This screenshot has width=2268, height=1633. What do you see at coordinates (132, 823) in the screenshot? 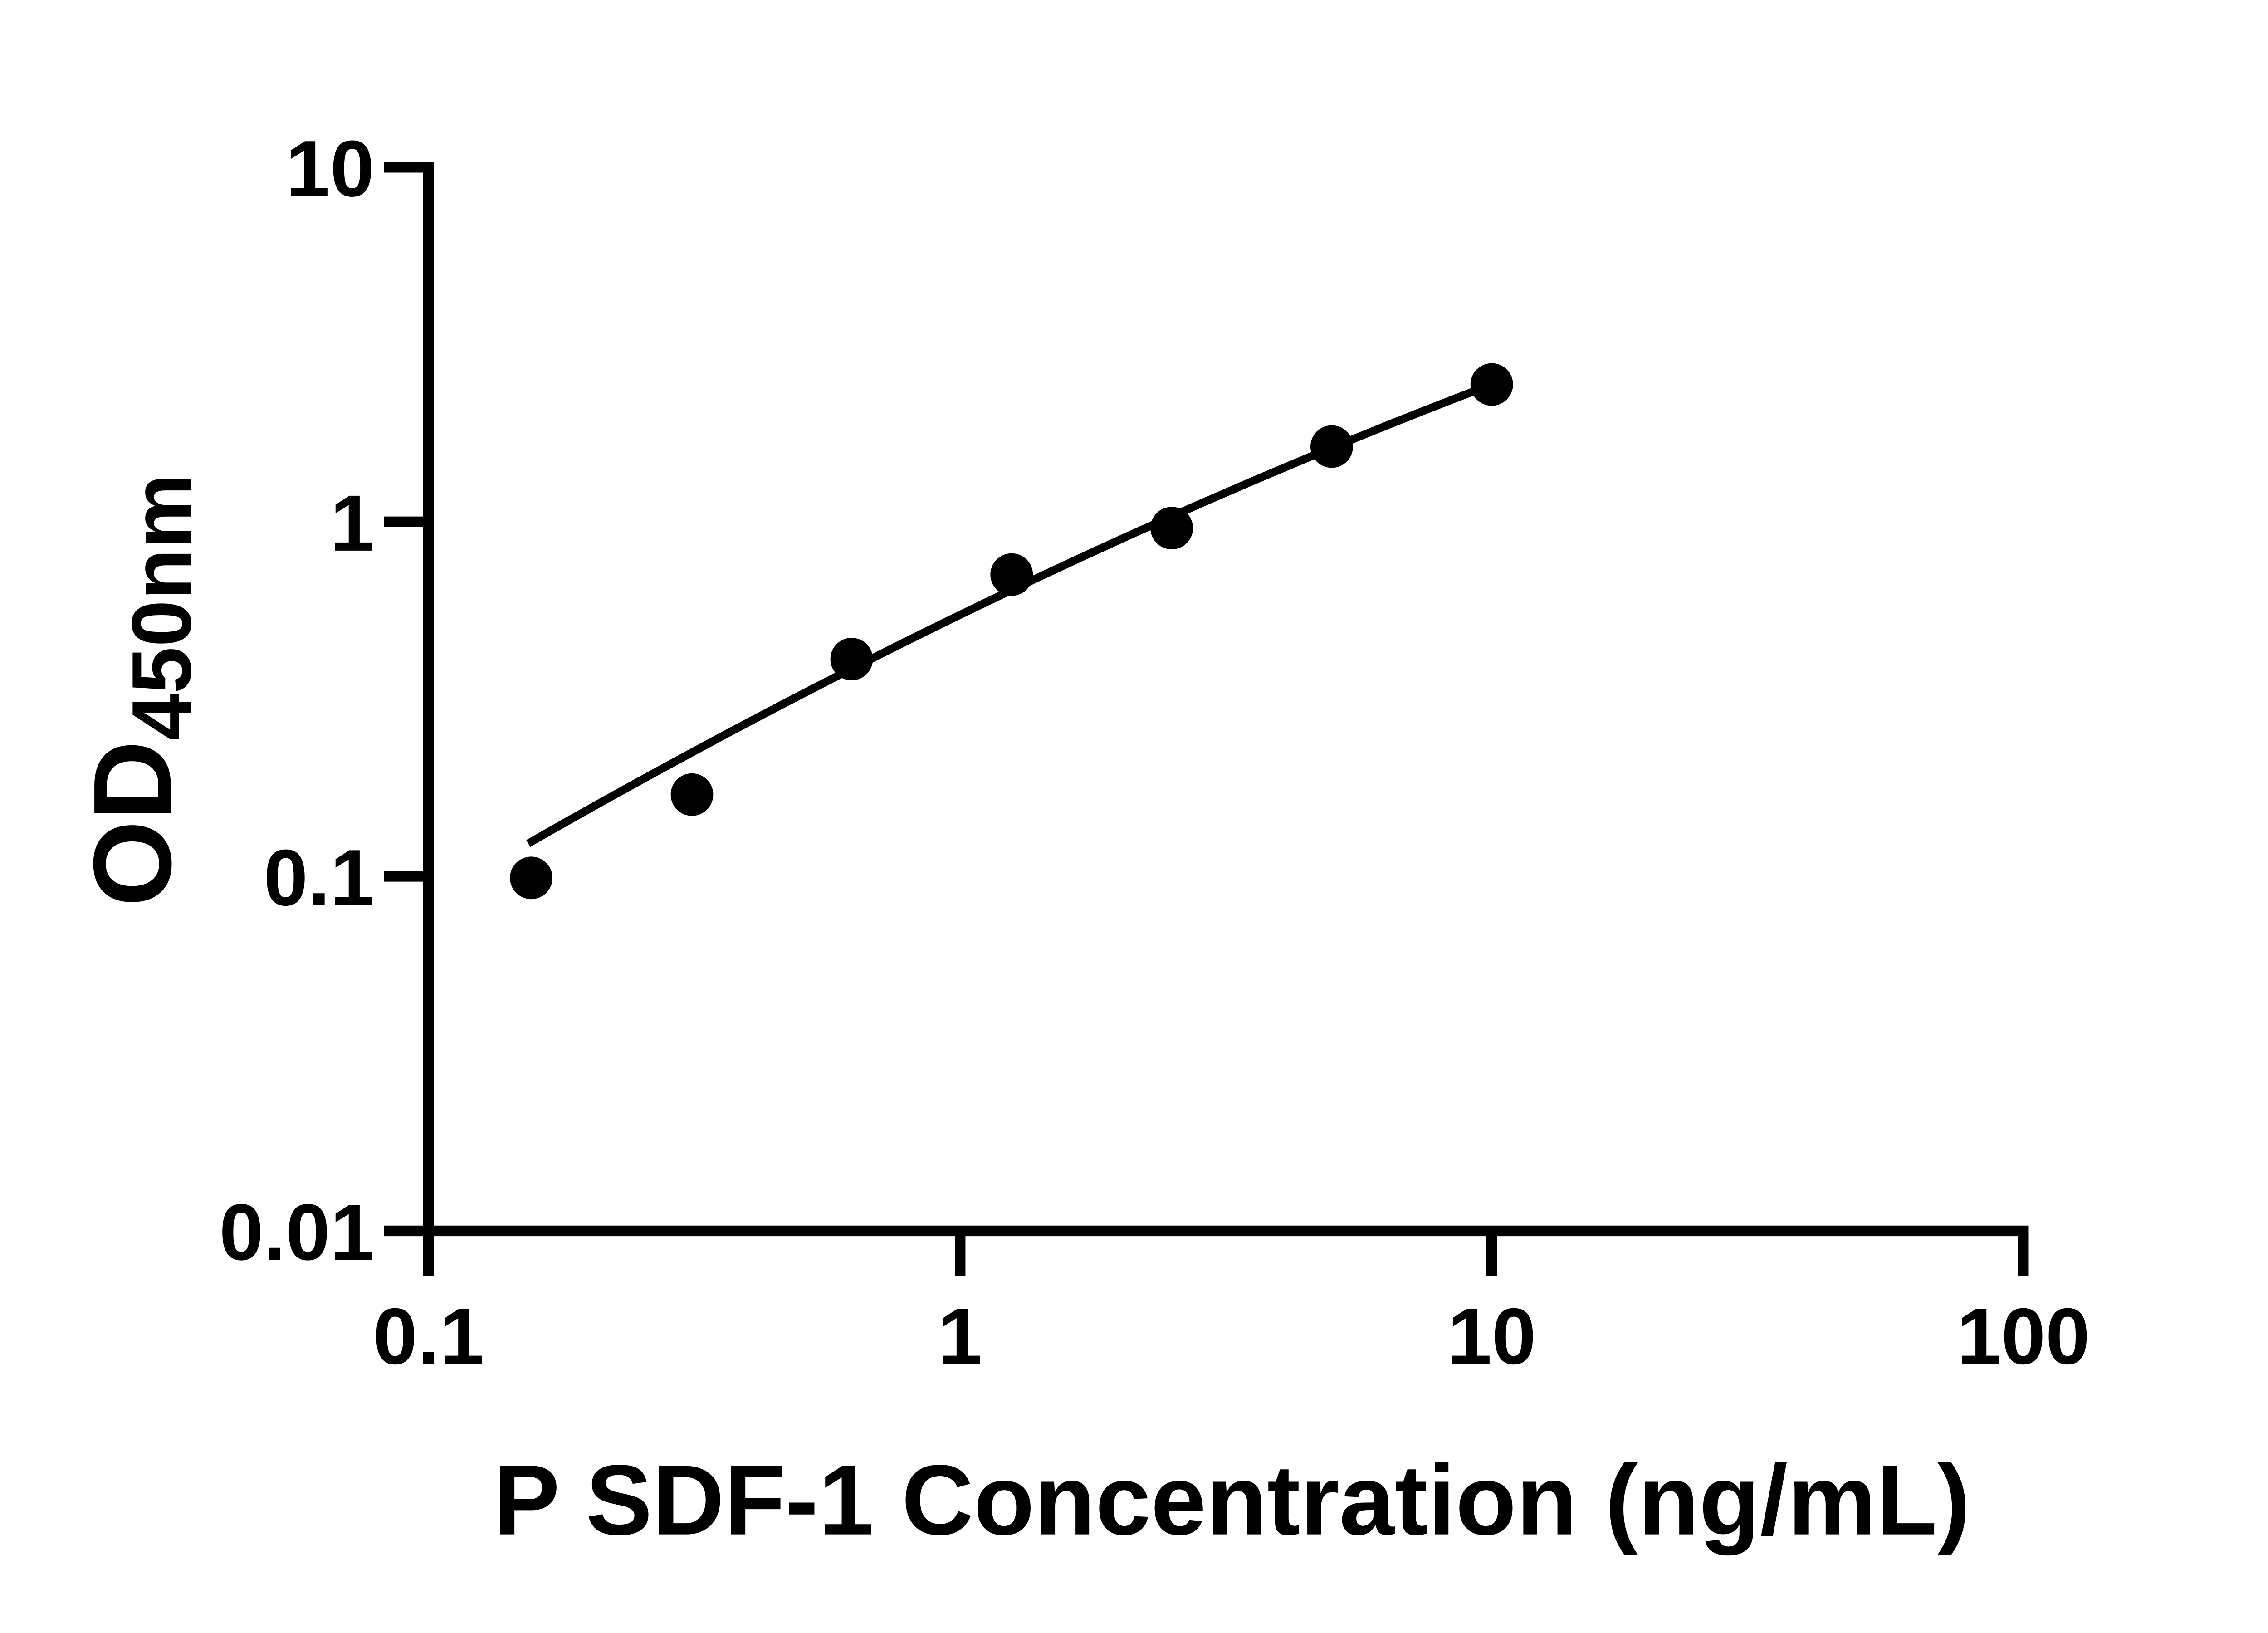
I see `y-axis-title-main: OD` at bounding box center [132, 823].